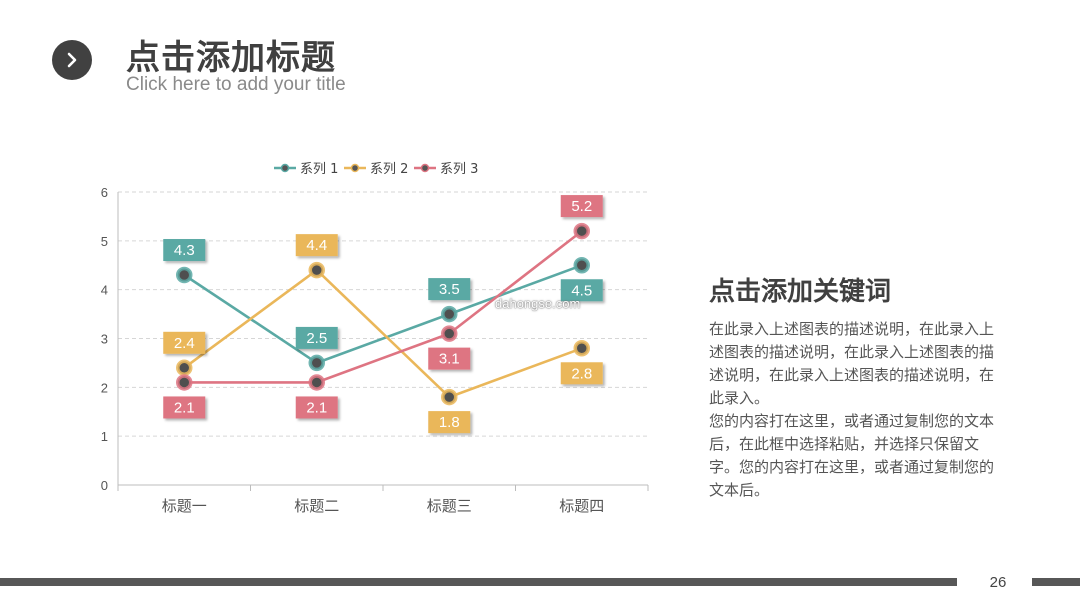 Image resolution: width=1080 pixels, height=607 pixels. Describe the element at coordinates (236, 84) in the screenshot. I see `page-subtitle: Click here to add your title` at that location.